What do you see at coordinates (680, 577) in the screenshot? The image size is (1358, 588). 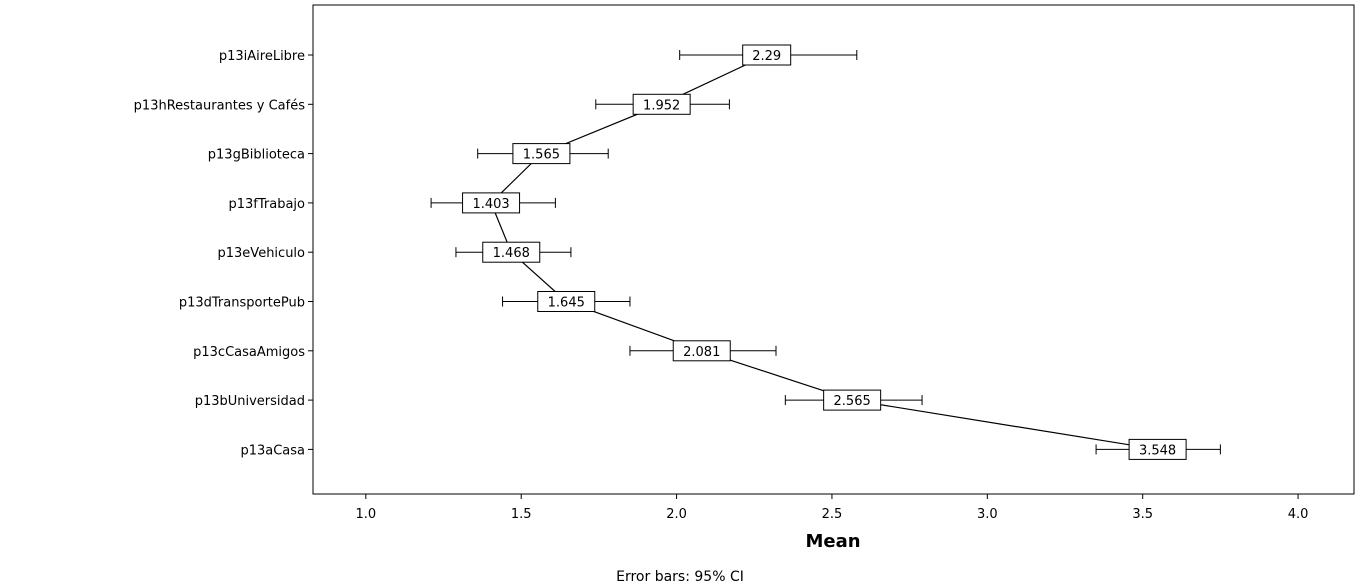 I see `error-bar-footnote: Error bars: 95% CI` at bounding box center [680, 577].